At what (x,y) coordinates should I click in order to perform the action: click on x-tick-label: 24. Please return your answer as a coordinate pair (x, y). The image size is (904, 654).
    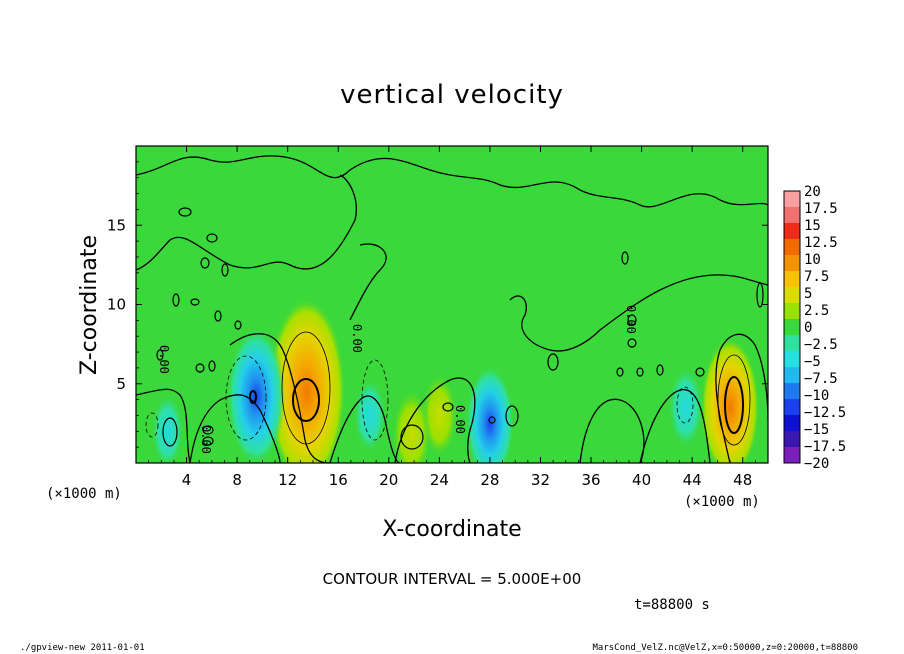
    Looking at the image, I should click on (439, 480).